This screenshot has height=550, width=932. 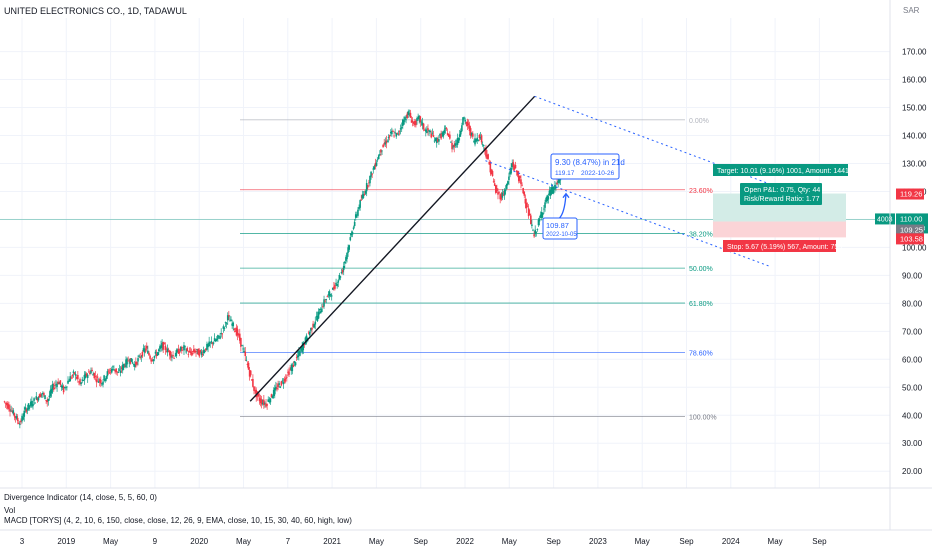 I want to click on price-low-box, so click(x=560, y=228).